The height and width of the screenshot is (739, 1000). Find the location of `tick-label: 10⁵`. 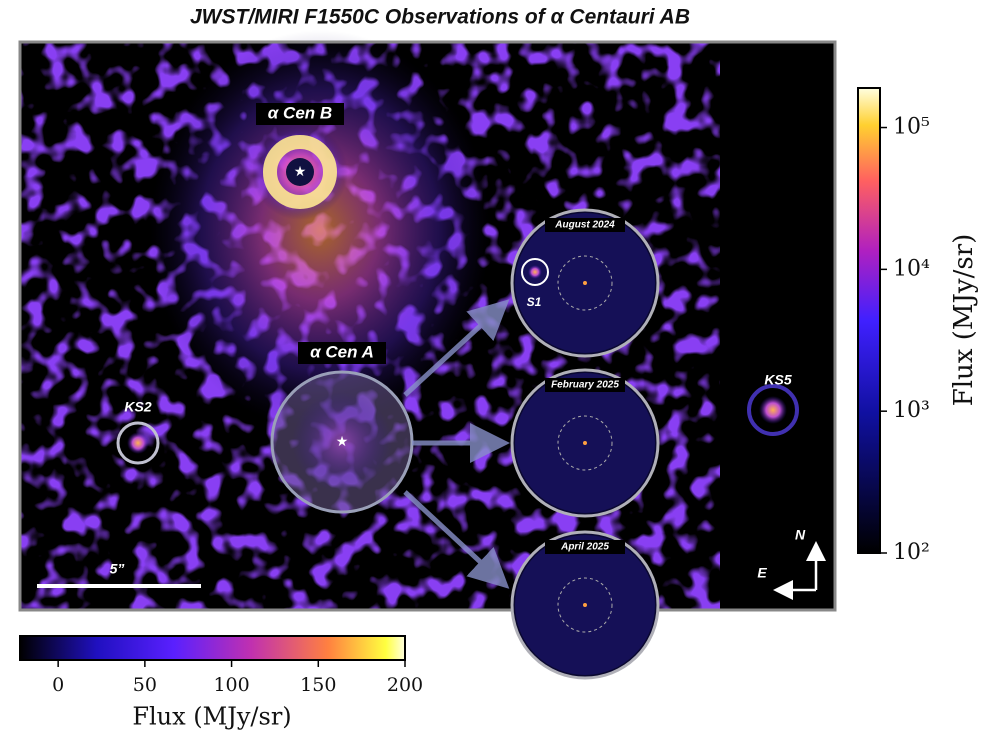

tick-label: 10⁵ is located at coordinates (911, 127).